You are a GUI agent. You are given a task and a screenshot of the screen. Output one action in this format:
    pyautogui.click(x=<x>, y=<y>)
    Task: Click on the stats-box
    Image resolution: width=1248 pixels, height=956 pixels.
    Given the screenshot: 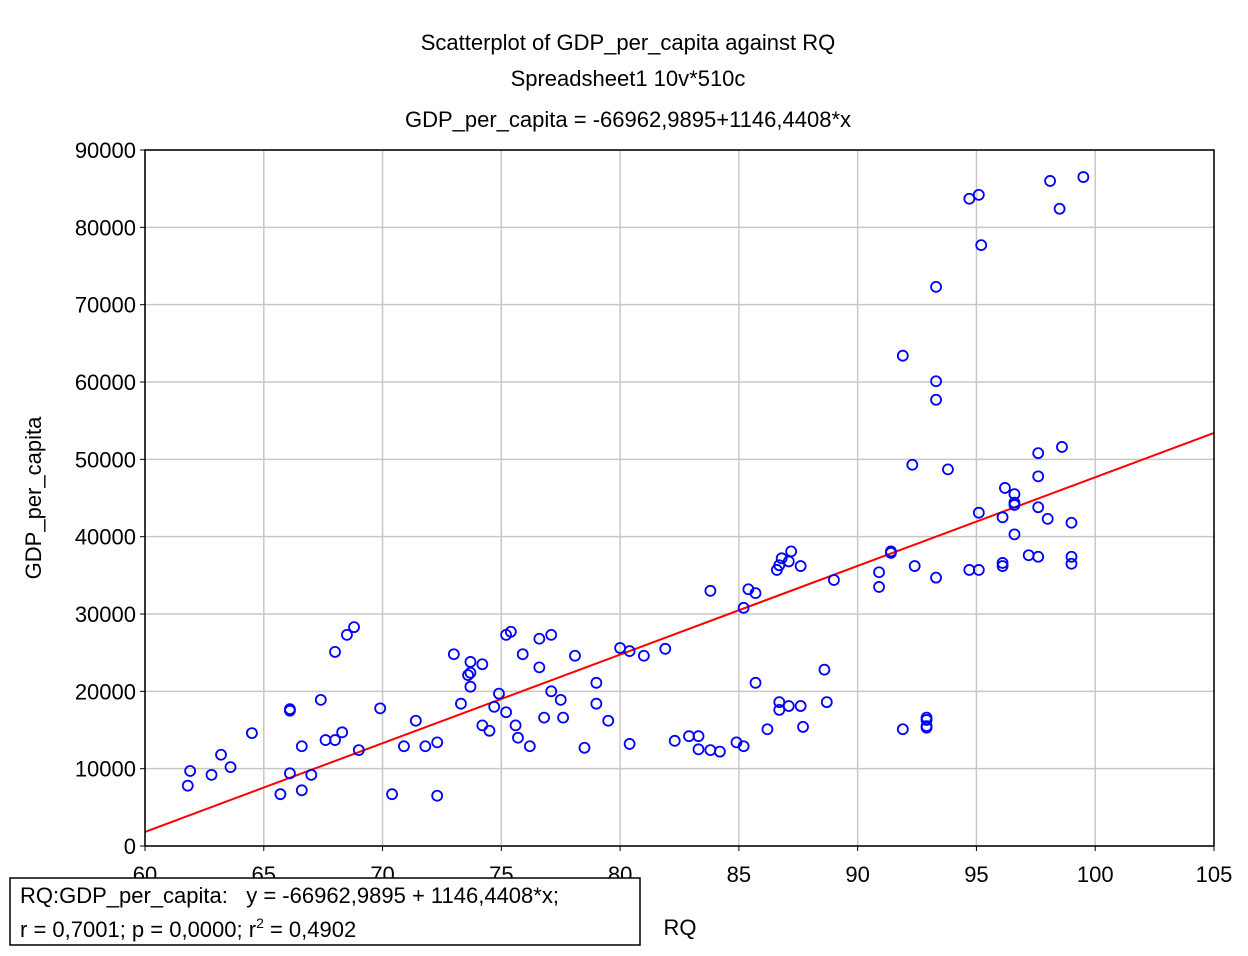 What is the action you would take?
    pyautogui.click(x=325, y=911)
    